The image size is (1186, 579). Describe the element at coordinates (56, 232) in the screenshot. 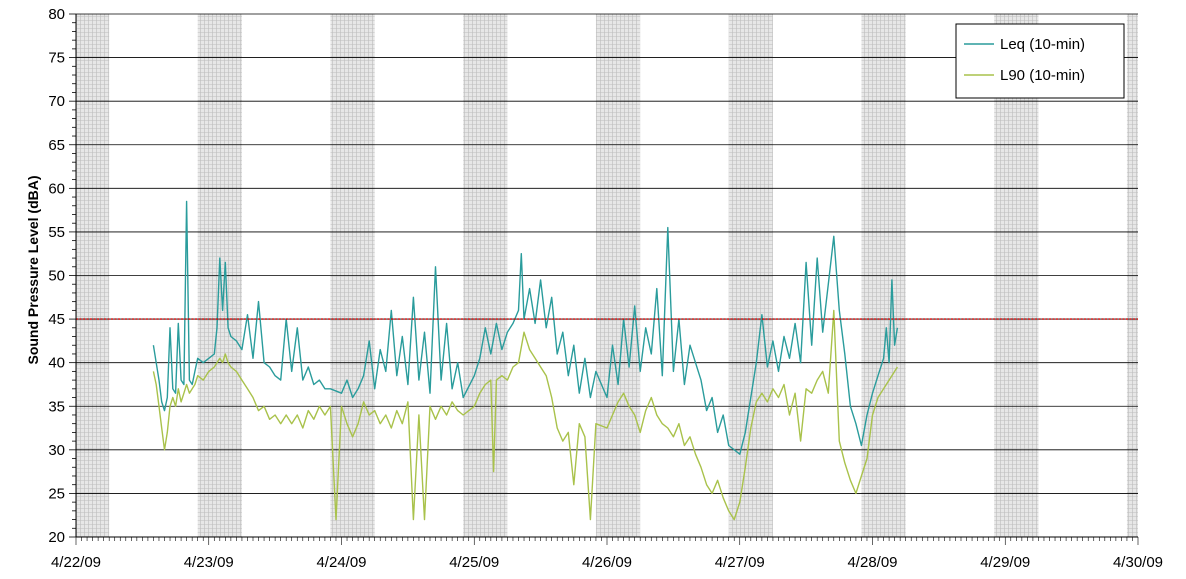

I see `y-tick-label-55: 55` at that location.